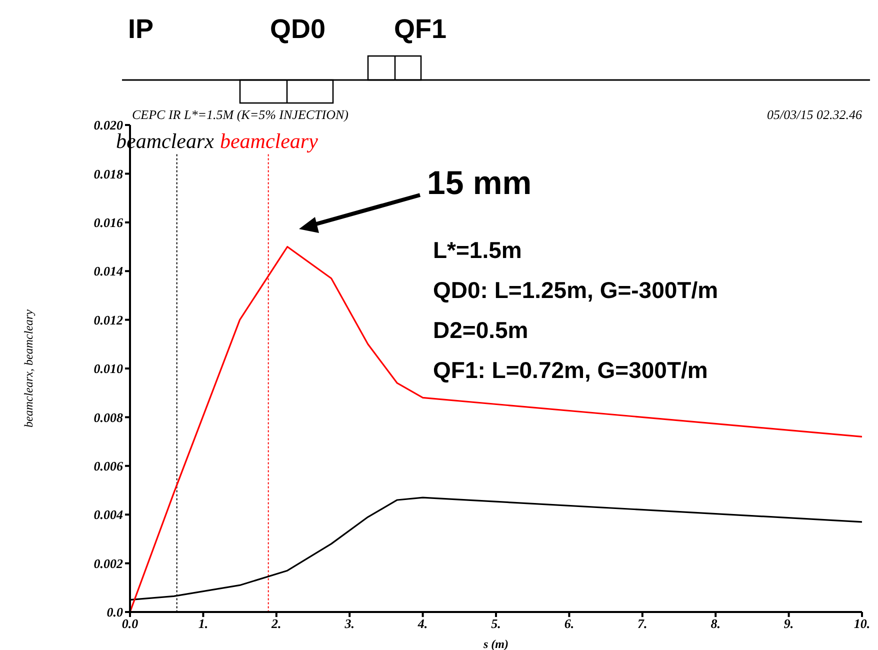 The height and width of the screenshot is (650, 878). I want to click on text: beamcleary, so click(269, 141).